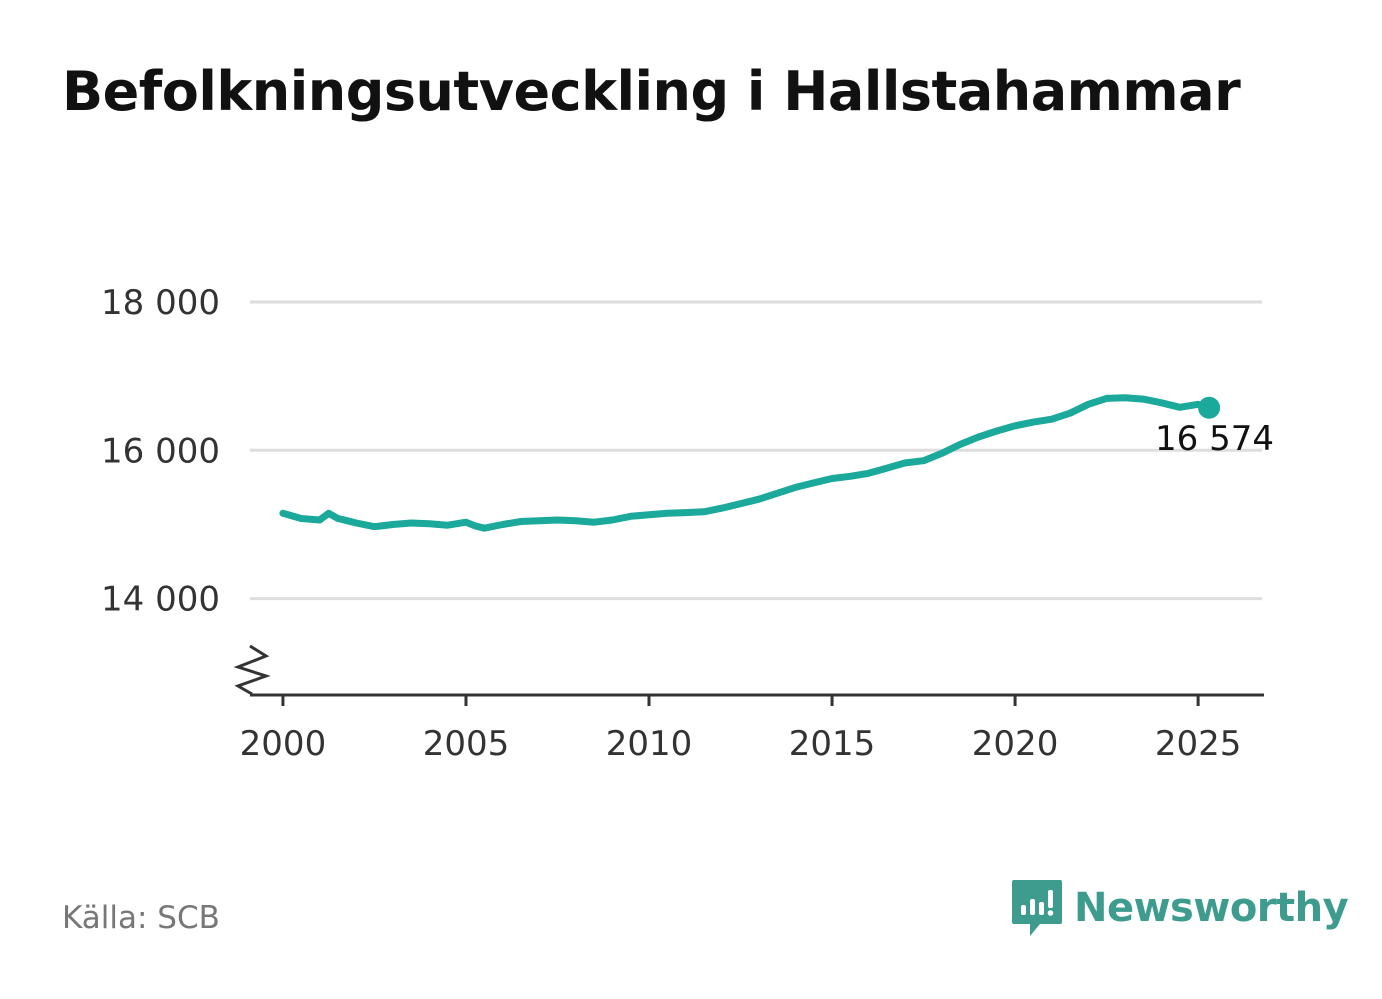 Image resolution: width=1382 pixels, height=999 pixels. Describe the element at coordinates (160, 303) in the screenshot. I see `y-tick-label: 18 000` at that location.